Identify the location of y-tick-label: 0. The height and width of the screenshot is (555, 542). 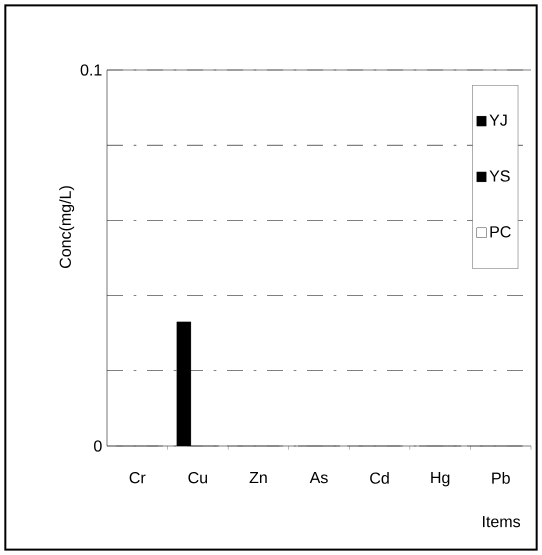
(98, 446).